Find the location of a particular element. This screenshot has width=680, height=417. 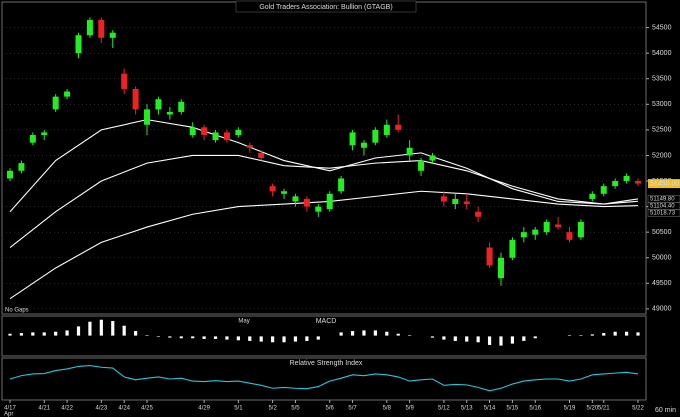

ma-label: 51104.40 is located at coordinates (662, 207).